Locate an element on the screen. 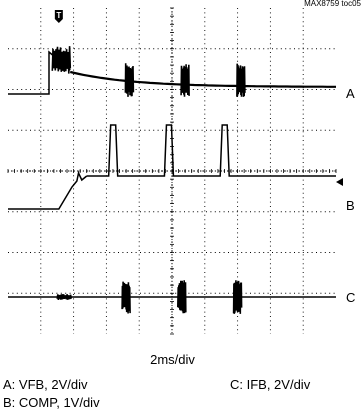  trace-c-startup-burst is located at coordinates (64, 297).